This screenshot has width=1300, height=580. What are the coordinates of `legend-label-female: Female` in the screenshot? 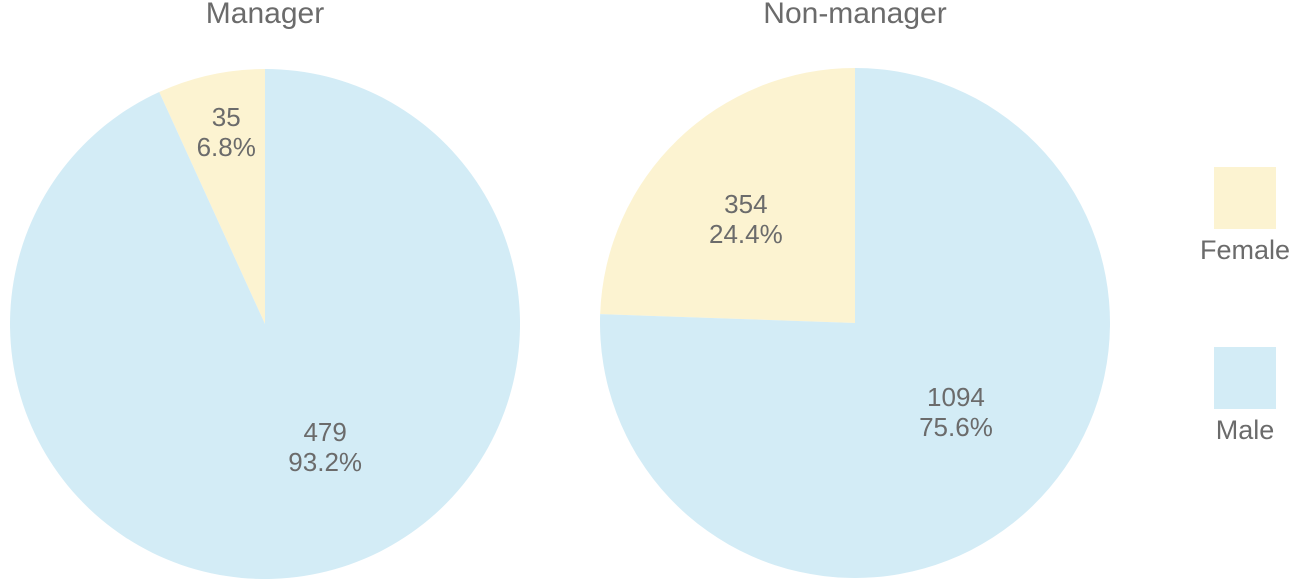 It's located at (1245, 250).